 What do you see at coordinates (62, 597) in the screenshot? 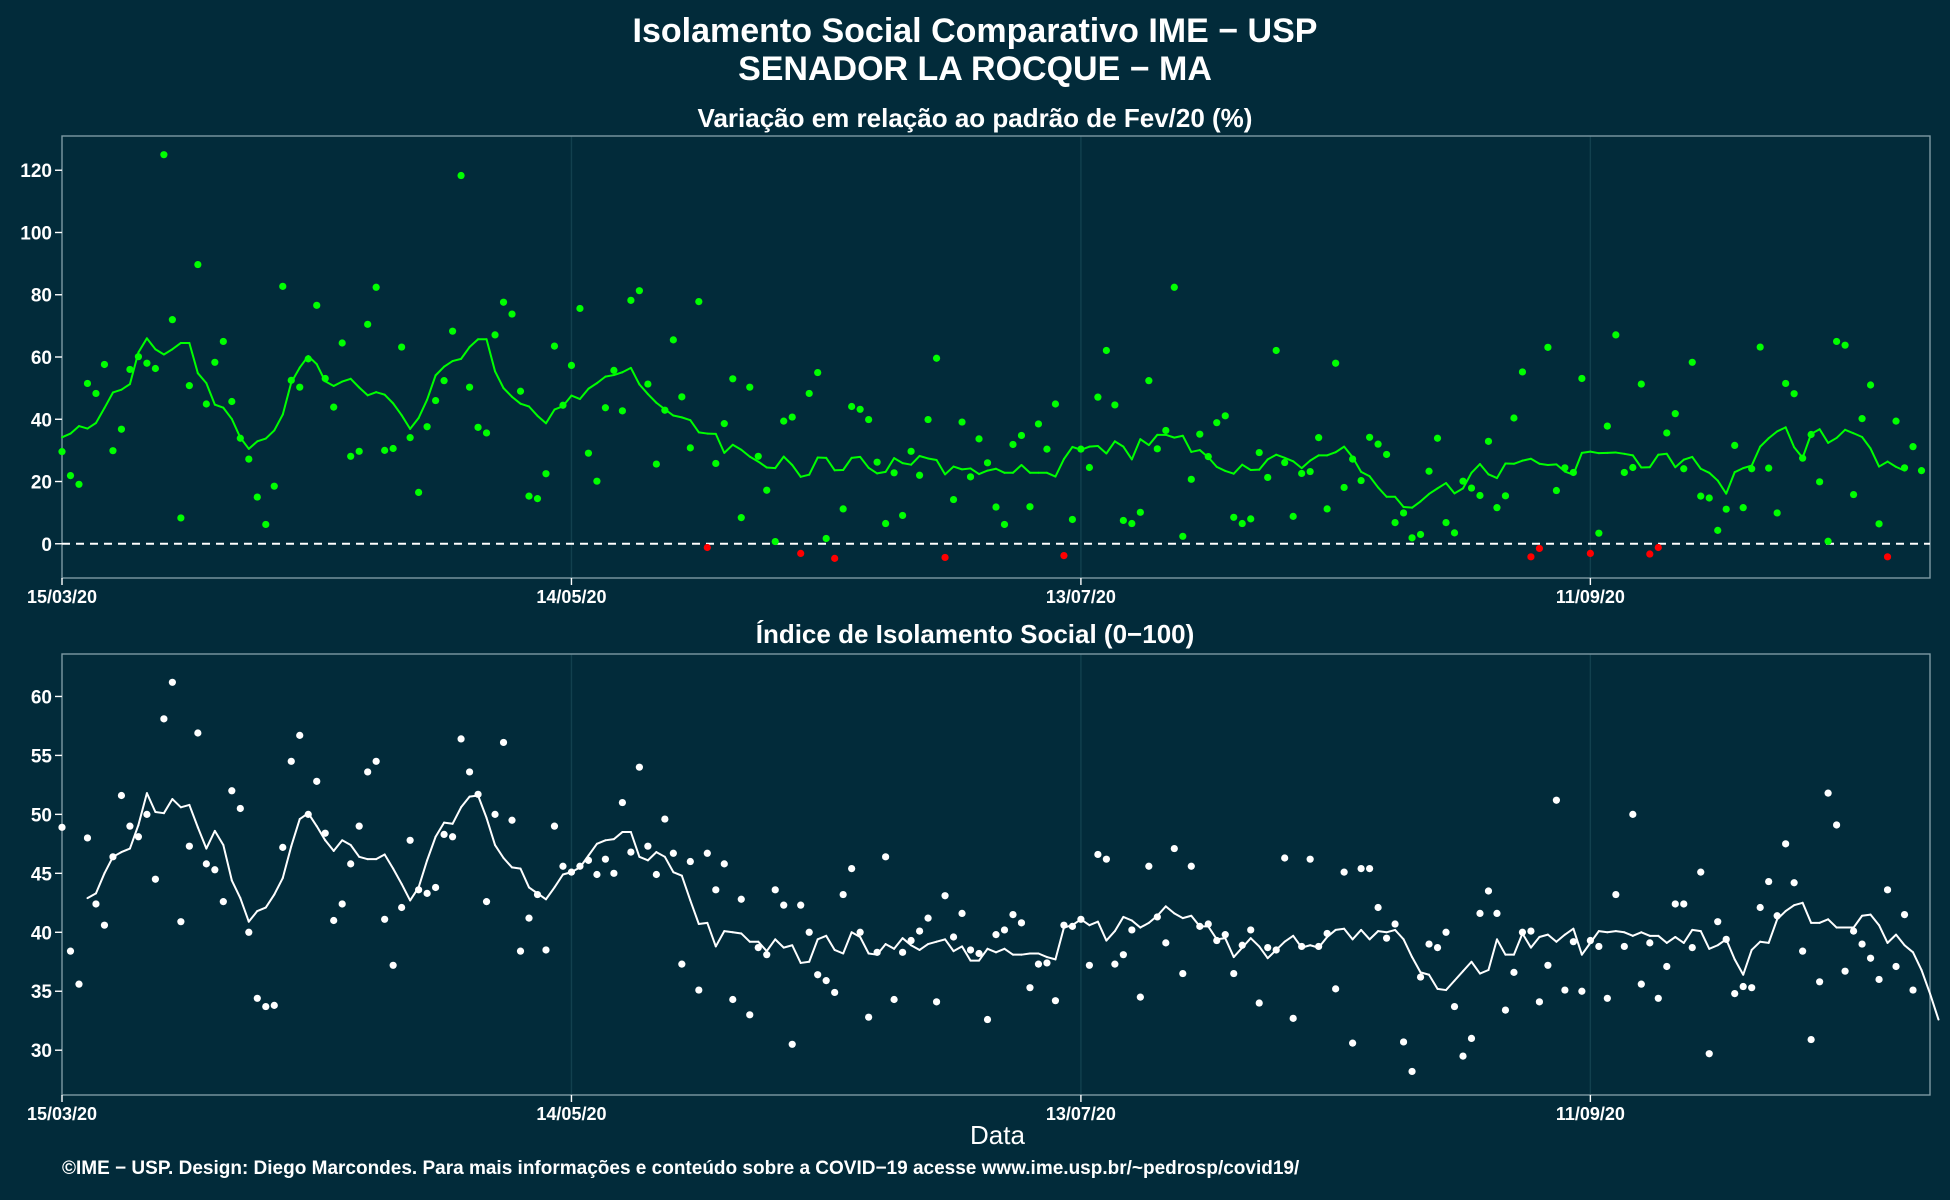
I see `x-tick-label: 15/03/20` at bounding box center [62, 597].